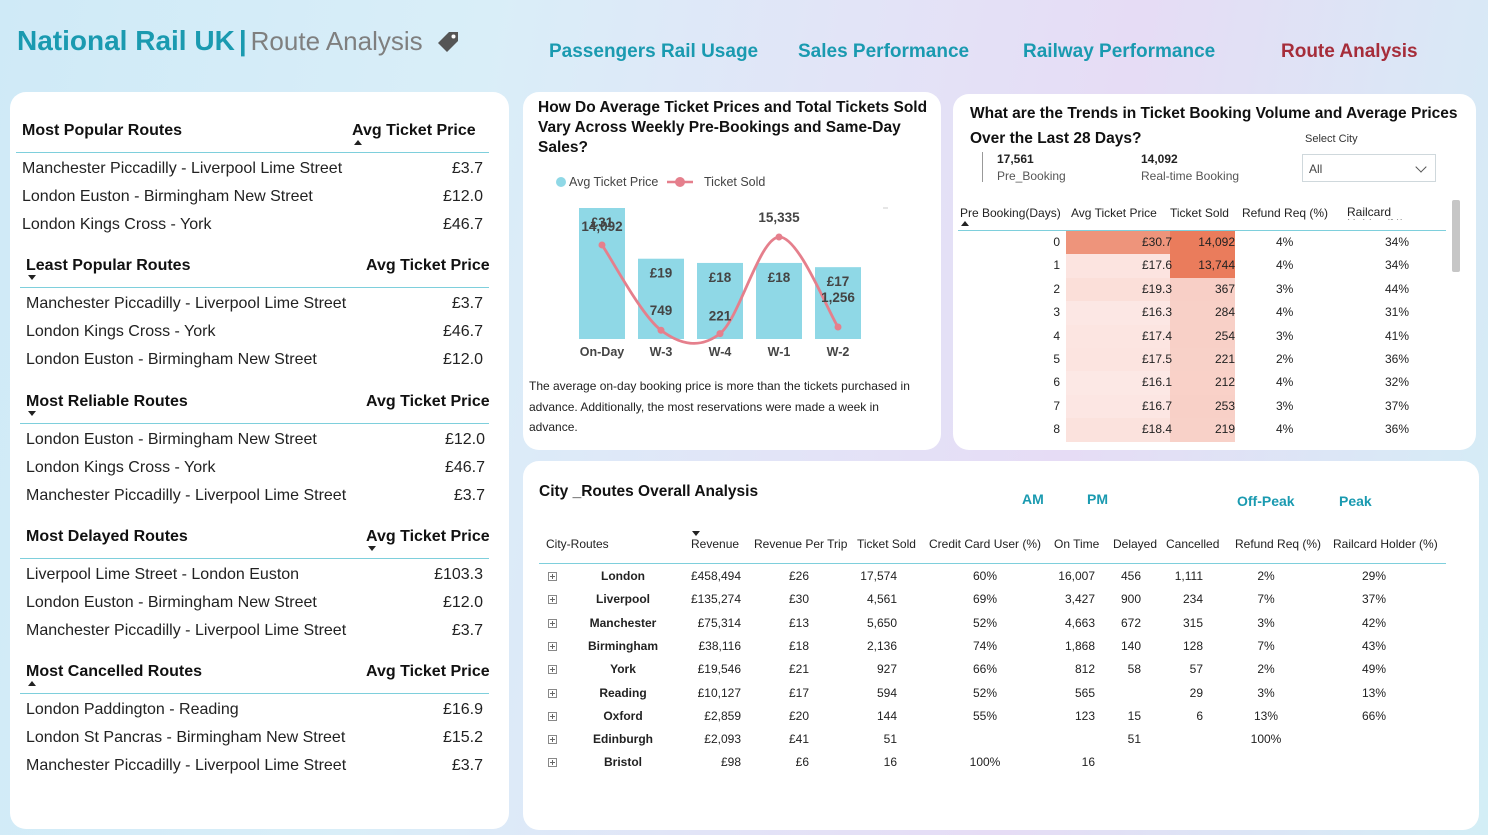 The image size is (1488, 835). I want to click on city-cell: 128, so click(1192, 645).